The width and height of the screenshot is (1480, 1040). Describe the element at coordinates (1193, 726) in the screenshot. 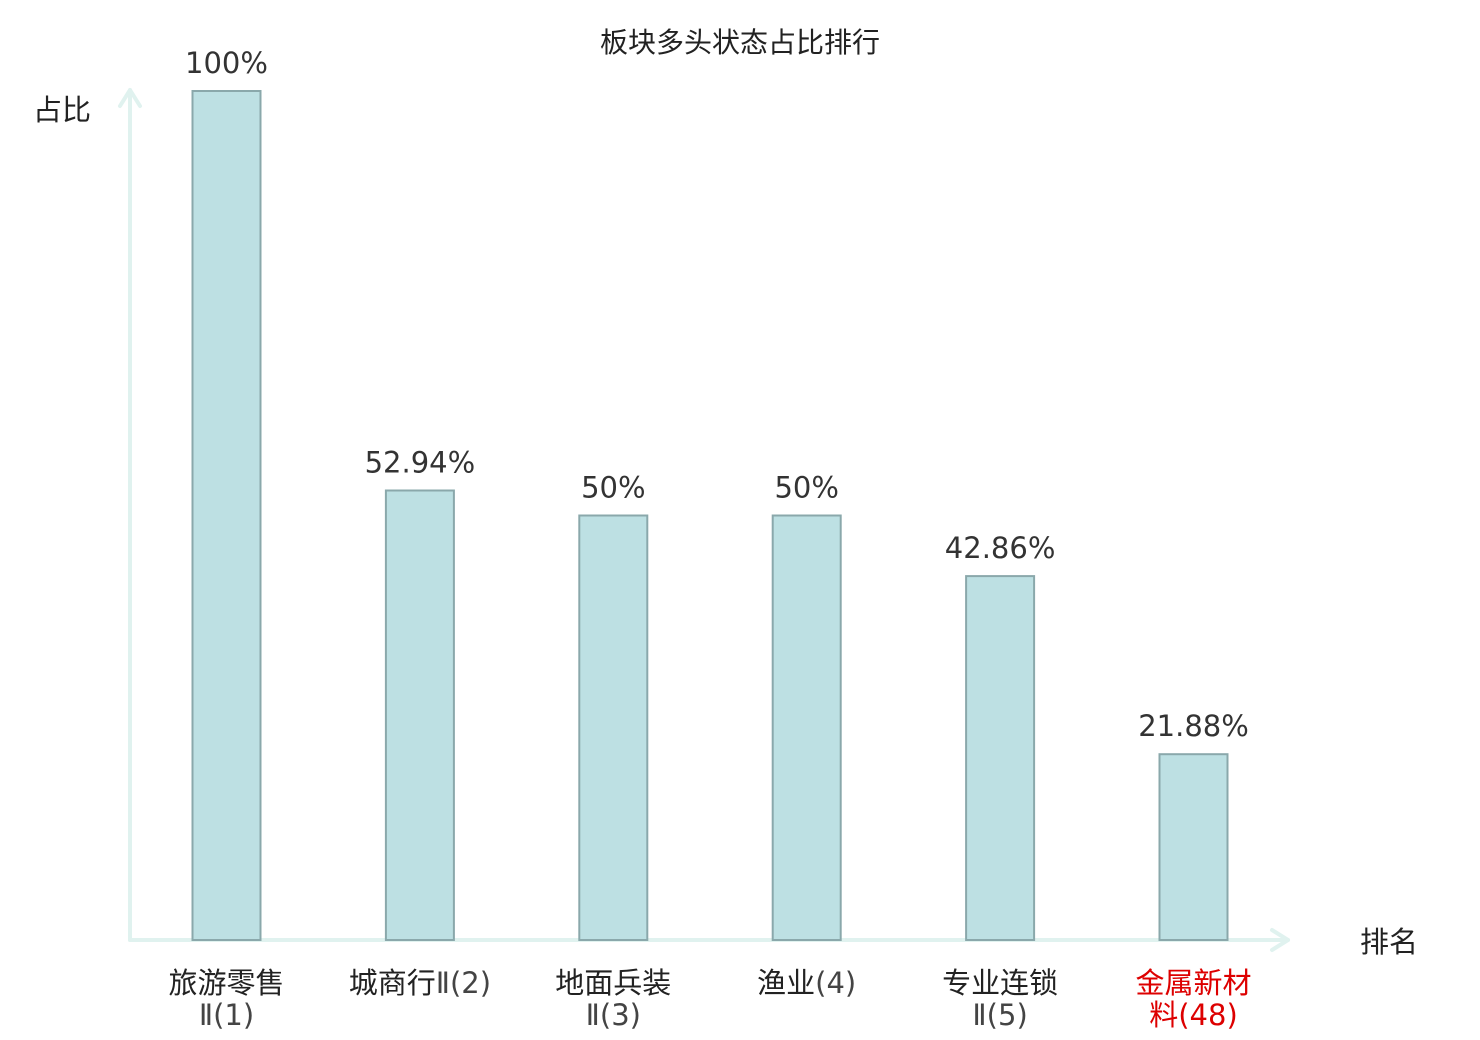

I see `value-label-6: 21.88%` at that location.